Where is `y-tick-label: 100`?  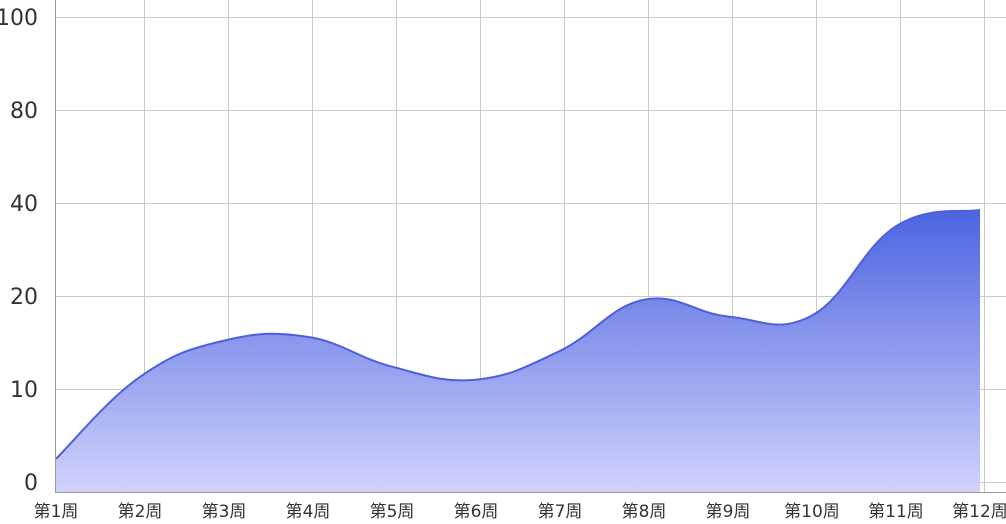
y-tick-label: 100 is located at coordinates (19, 18).